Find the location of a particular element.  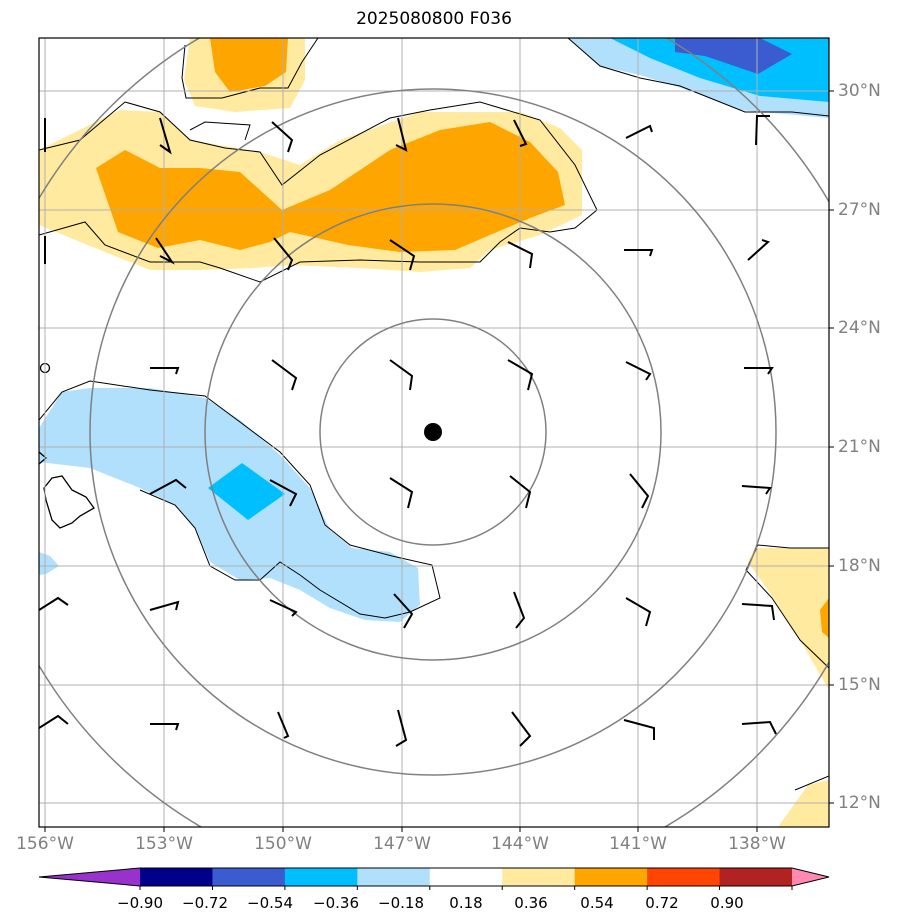

contour-line-northeast is located at coordinates (698, 77).